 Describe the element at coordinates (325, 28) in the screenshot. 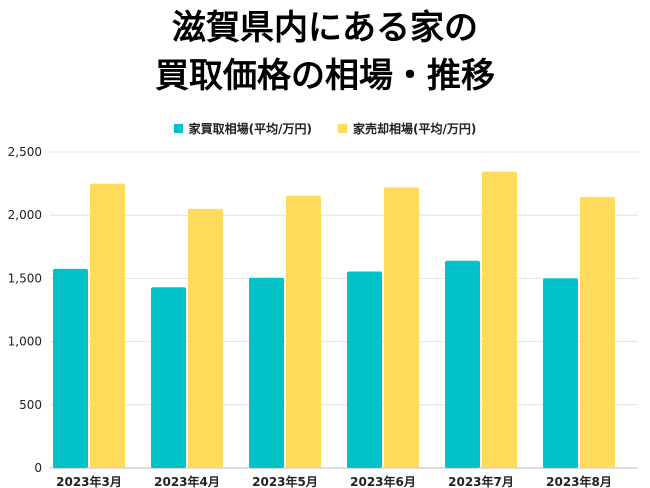

I see `chart-title-line-1: 滋賀県内にある家の` at that location.